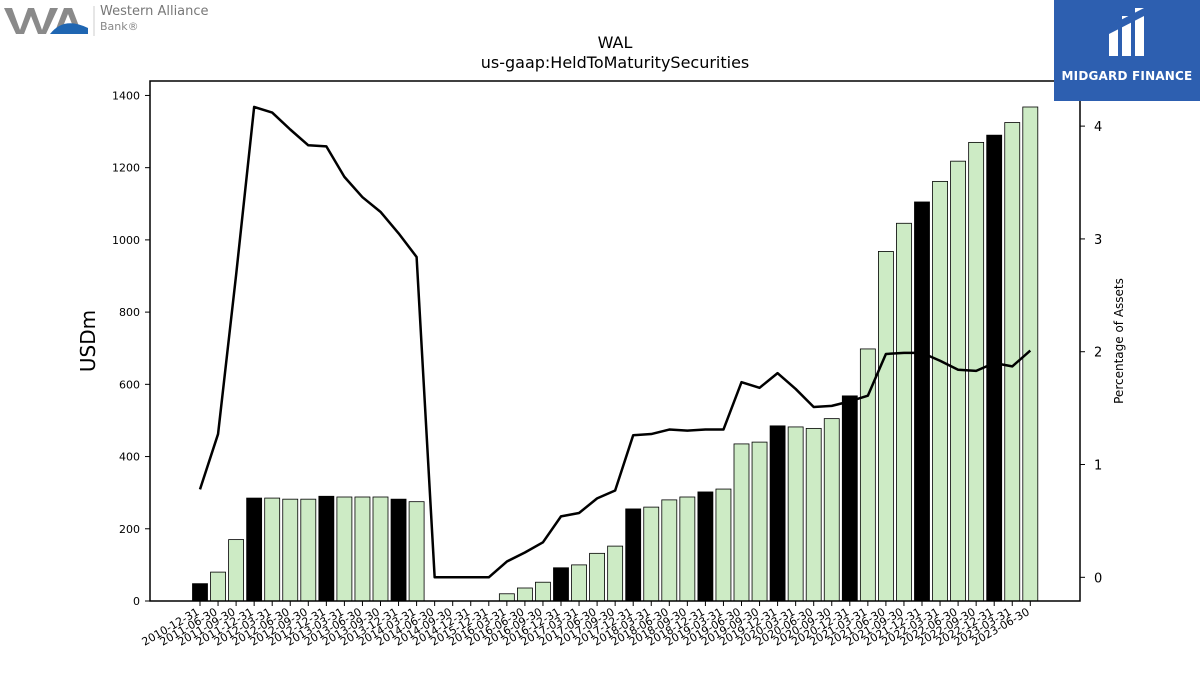 The width and height of the screenshot is (1200, 675). What do you see at coordinates (136, 601) in the screenshot?
I see `y-tick-label: 0` at bounding box center [136, 601].